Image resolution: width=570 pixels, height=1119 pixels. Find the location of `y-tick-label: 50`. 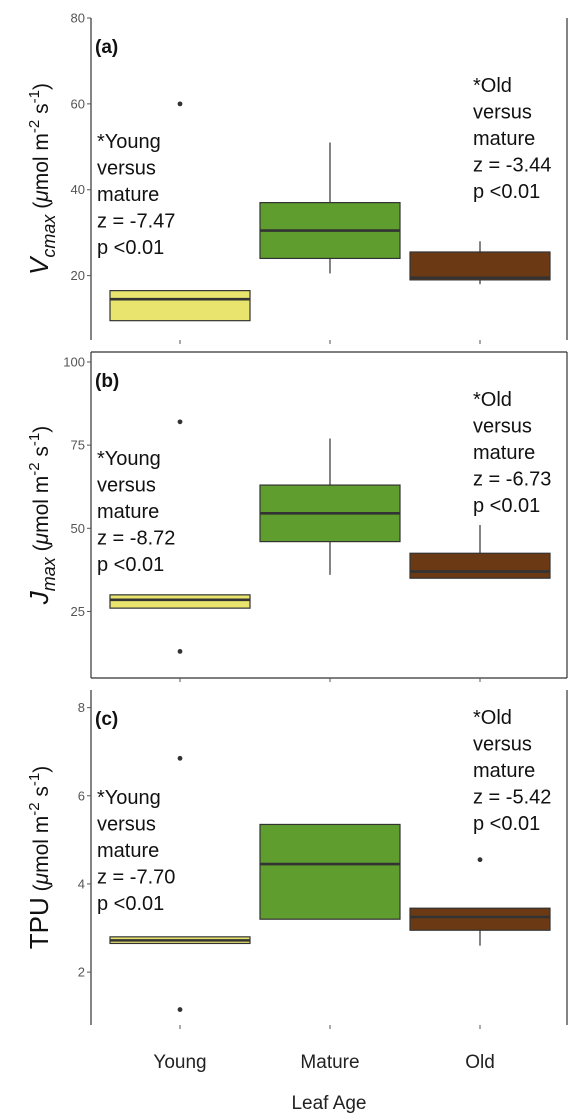

y-tick-label: 50 is located at coordinates (78, 528).